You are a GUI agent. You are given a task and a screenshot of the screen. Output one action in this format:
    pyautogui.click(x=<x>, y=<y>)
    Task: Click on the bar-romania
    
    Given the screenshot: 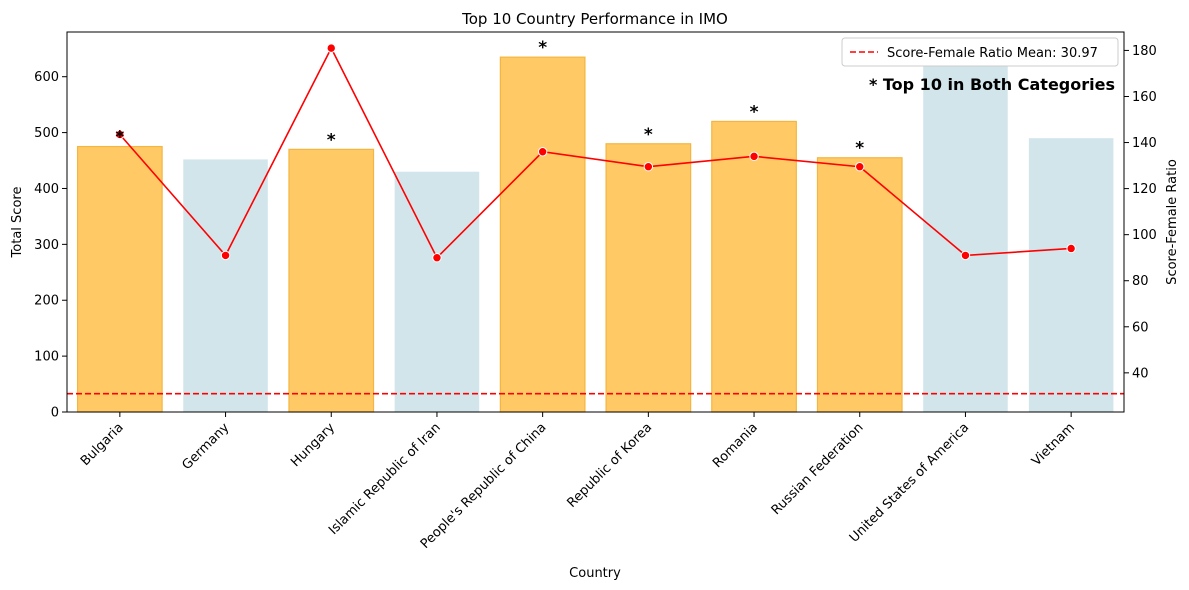 What is the action you would take?
    pyautogui.click(x=754, y=266)
    